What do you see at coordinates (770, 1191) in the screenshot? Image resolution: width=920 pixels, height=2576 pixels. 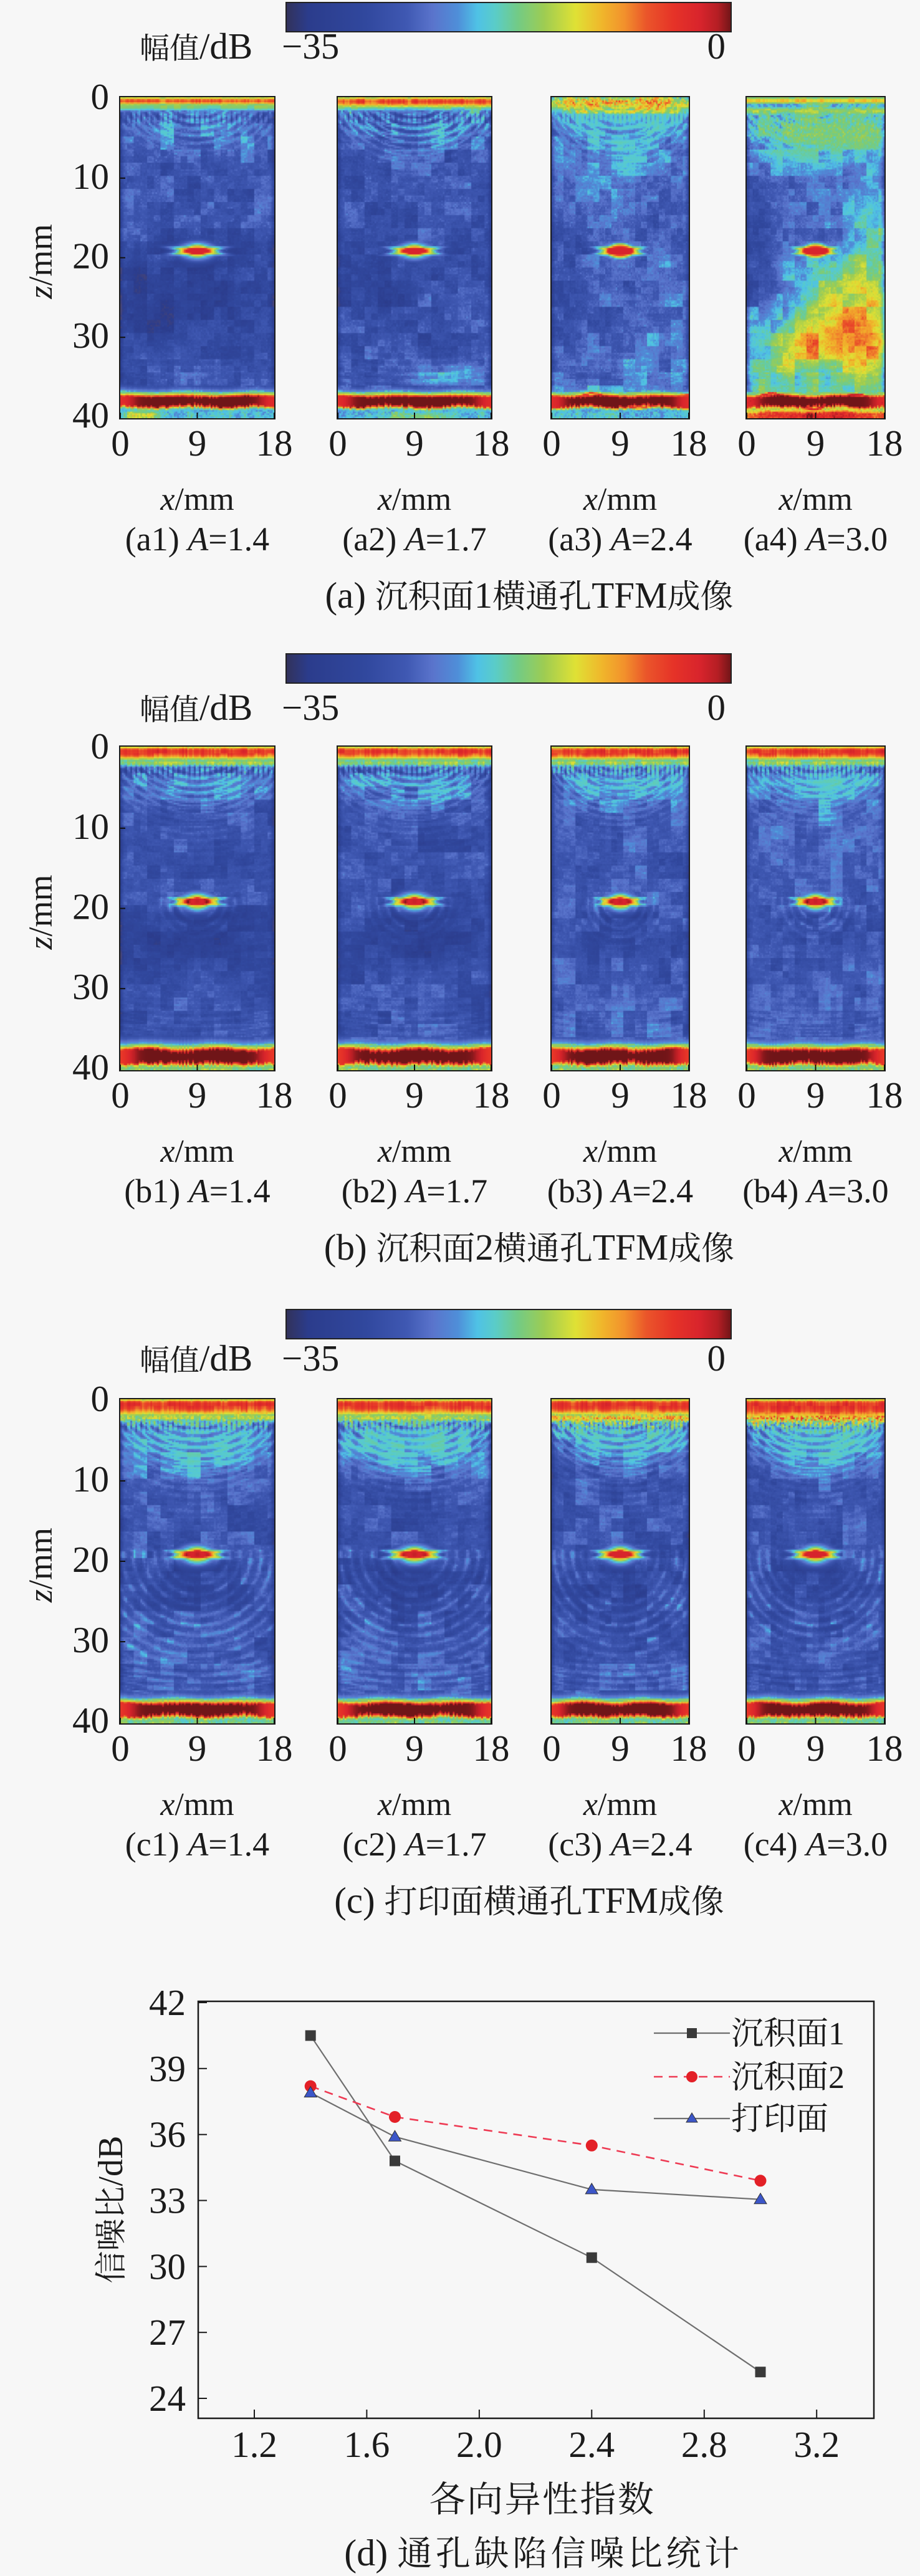 I see `svg-text: (b4)` at bounding box center [770, 1191].